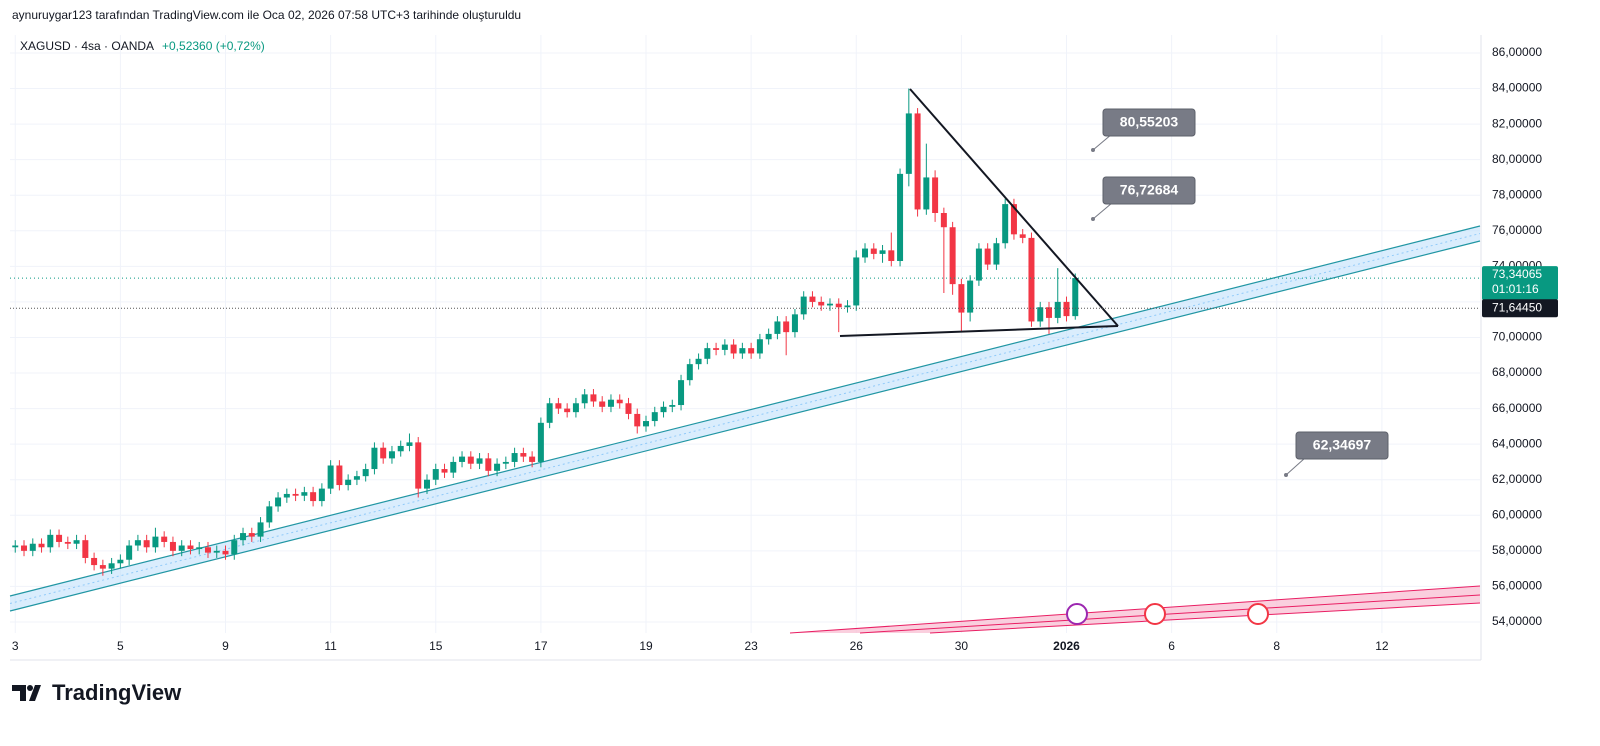 This screenshot has width=1600, height=746. What do you see at coordinates (1517, 52) in the screenshot?
I see `y-tick-label: 86,00000` at bounding box center [1517, 52].